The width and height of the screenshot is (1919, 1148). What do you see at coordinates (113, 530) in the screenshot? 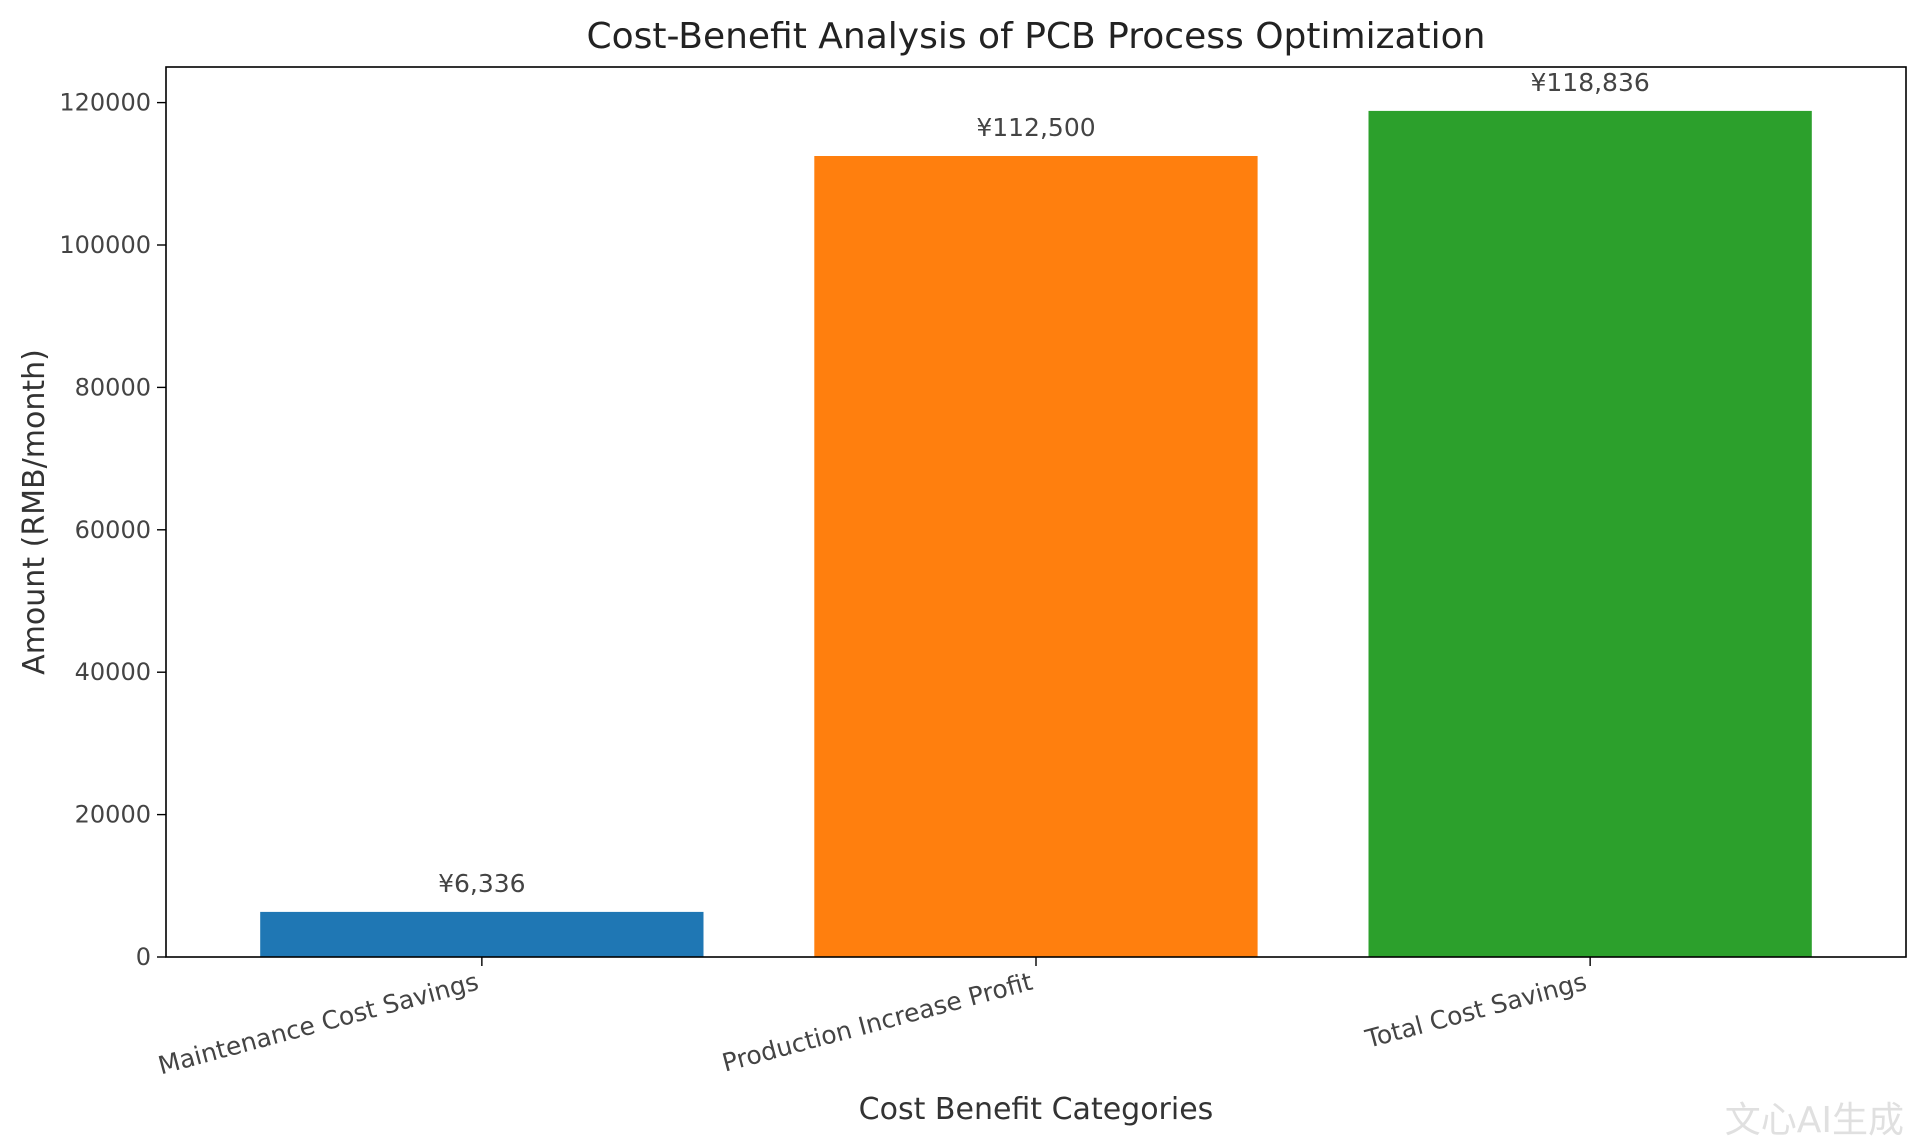
I see `y-tick-label: 60000` at bounding box center [113, 530].